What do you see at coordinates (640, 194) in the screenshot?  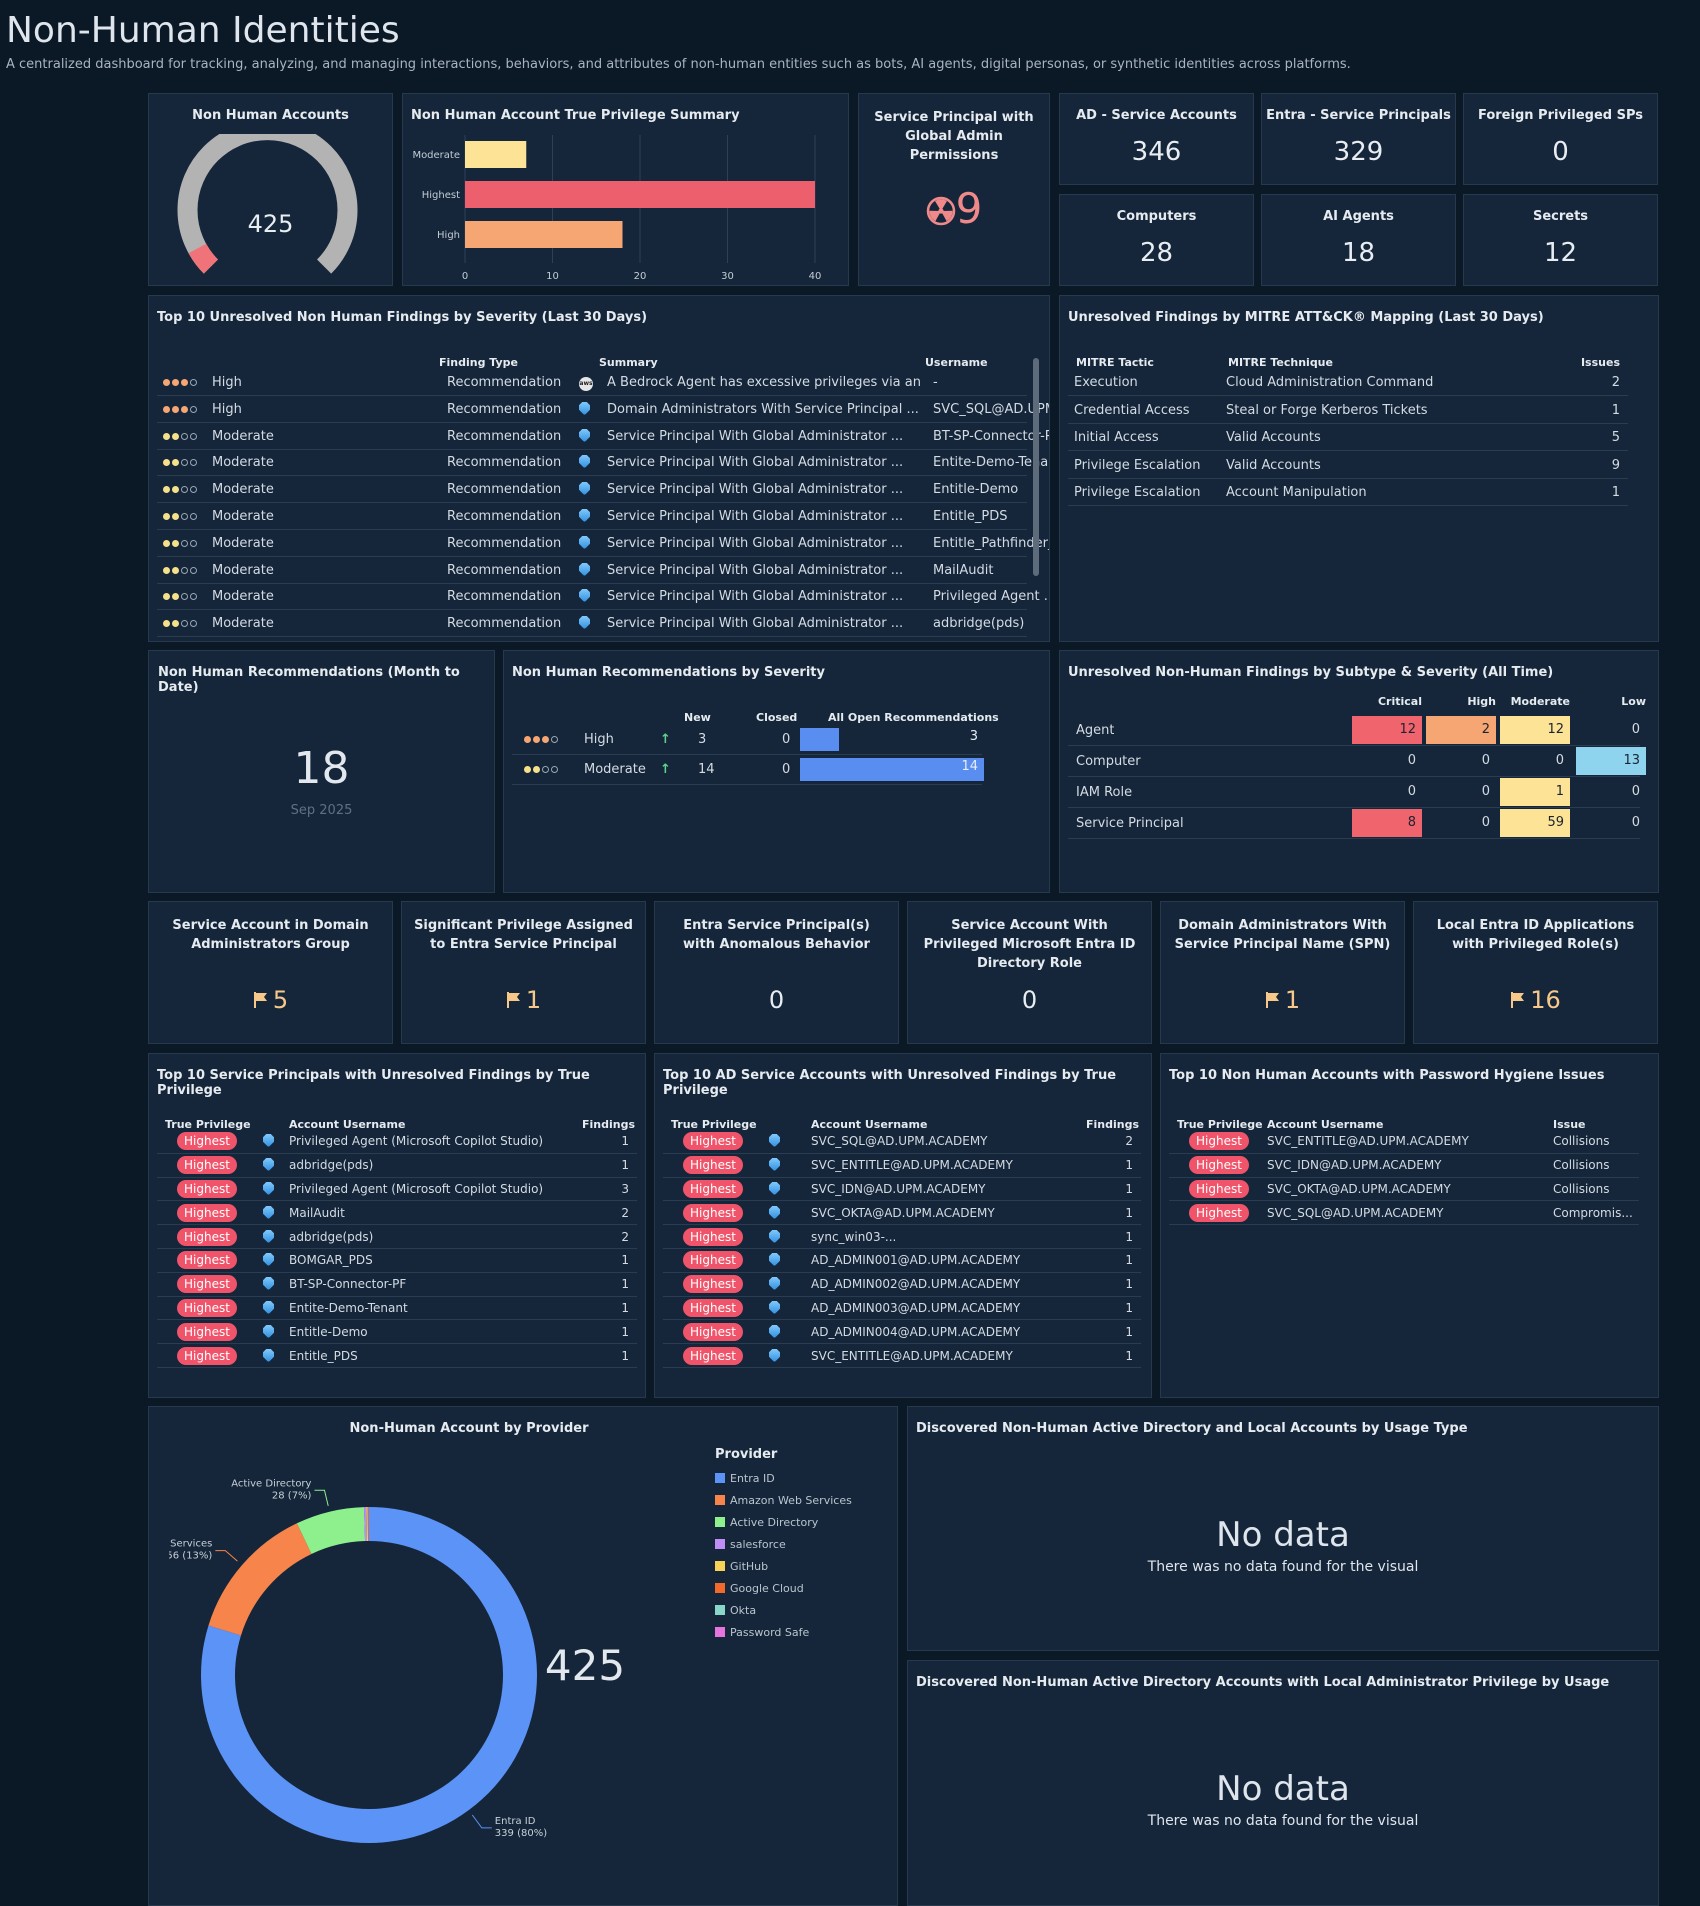 I see `bar-highest` at bounding box center [640, 194].